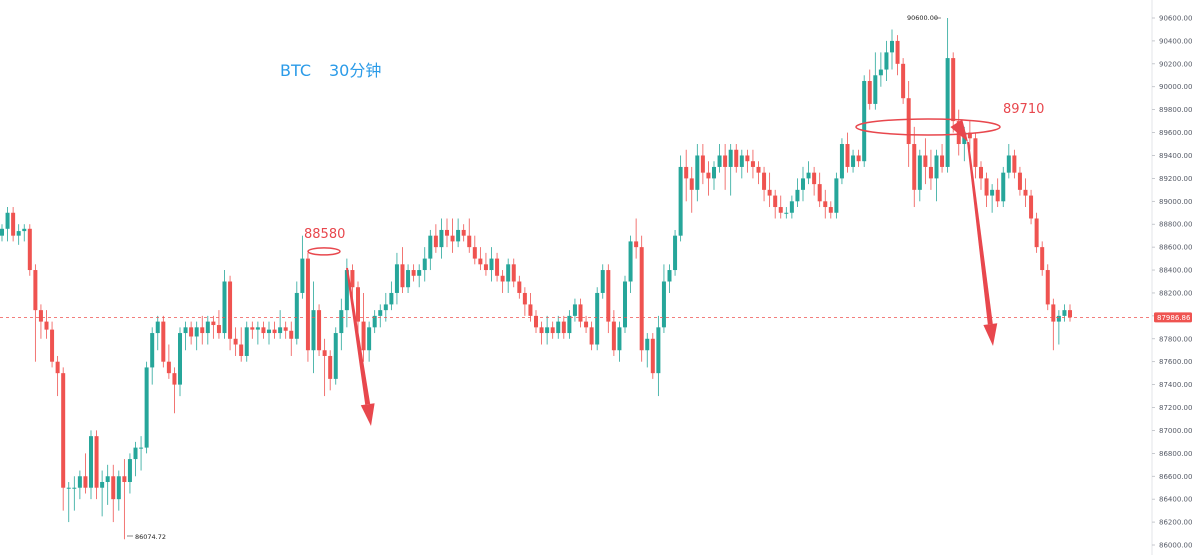 This screenshot has width=1199, height=555. Describe the element at coordinates (1173, 317) in the screenshot. I see `current-price-tag-bg` at that location.